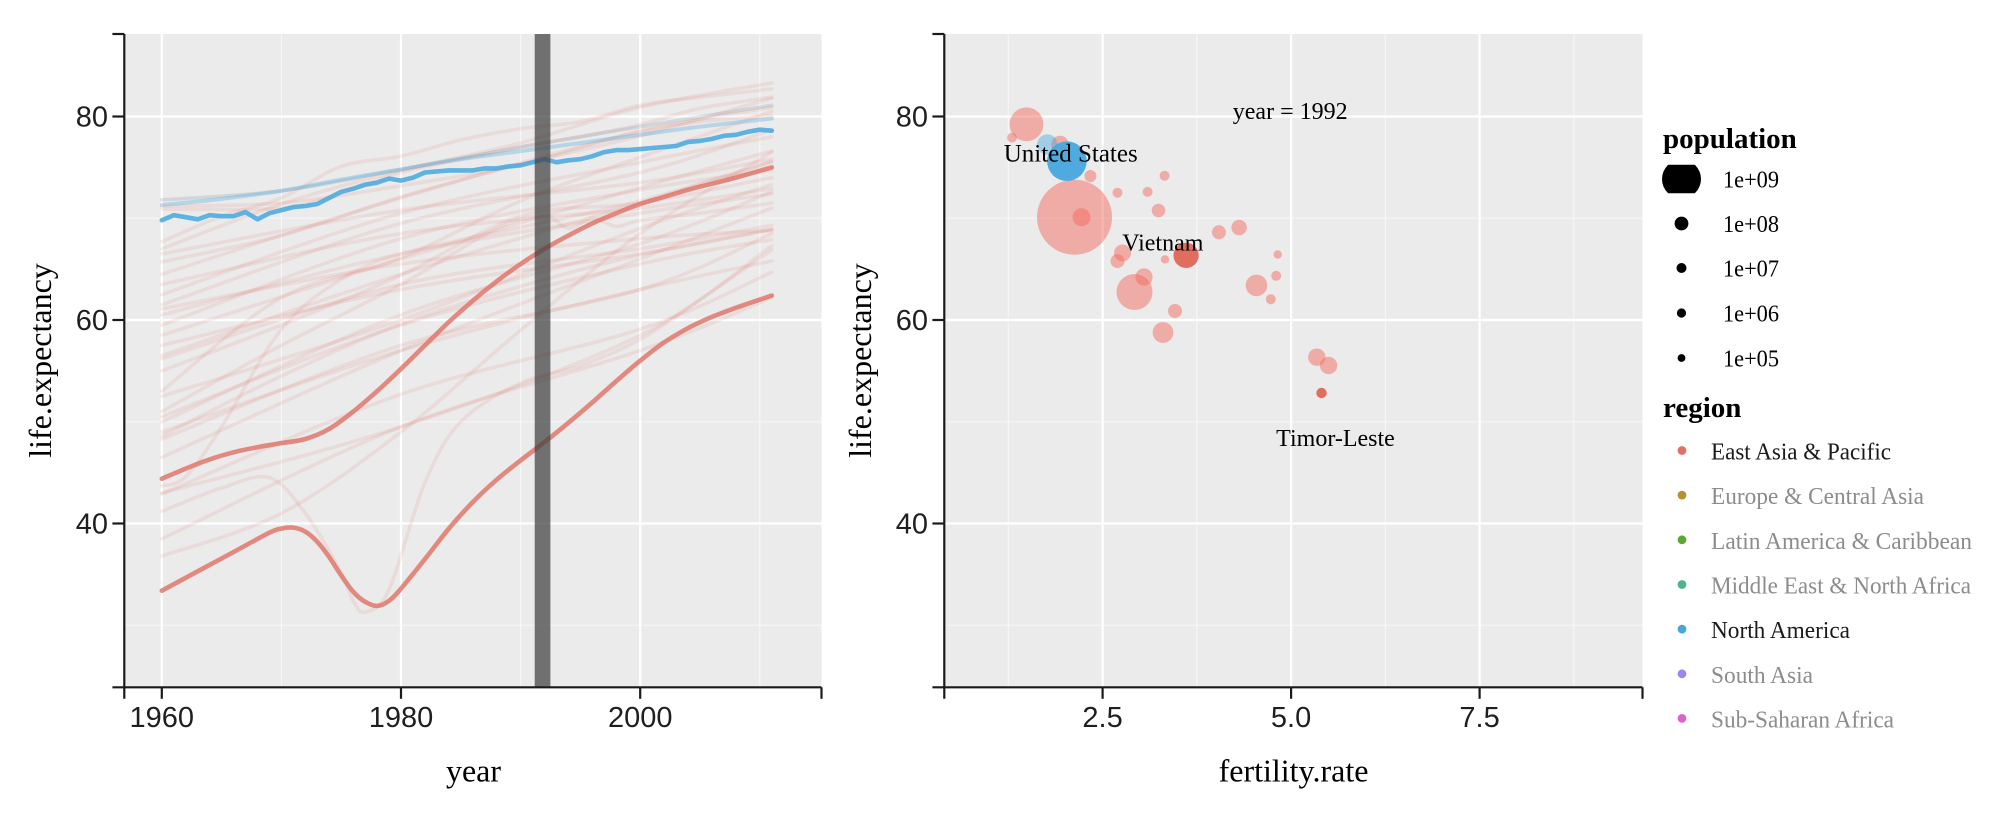 This screenshot has width=2002, height=833. I want to click on svg-text: South Asia, so click(1762, 676).